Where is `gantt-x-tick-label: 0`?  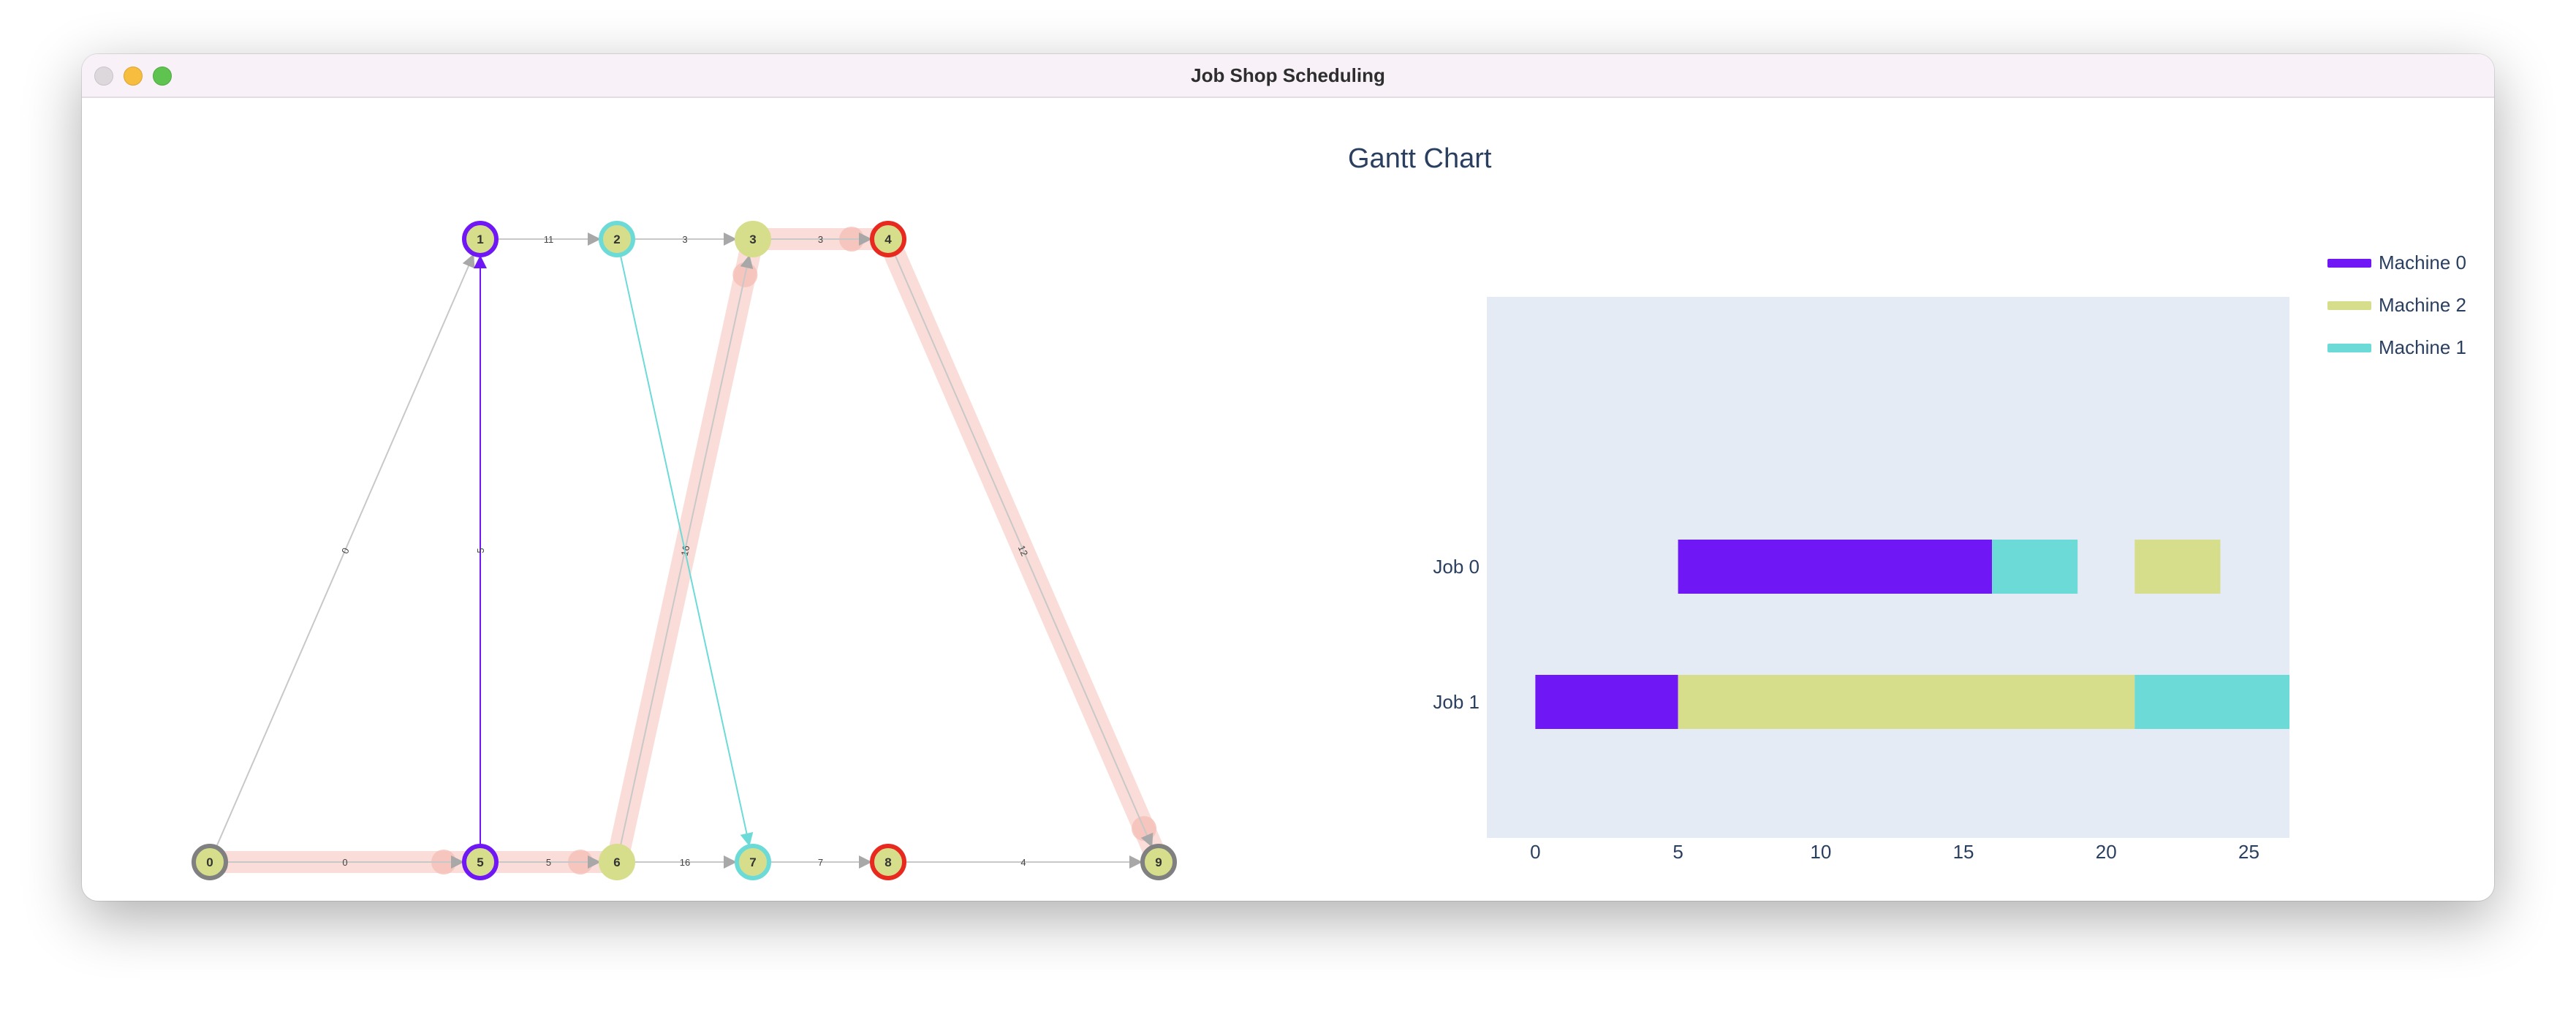 gantt-x-tick-label: 0 is located at coordinates (1535, 852).